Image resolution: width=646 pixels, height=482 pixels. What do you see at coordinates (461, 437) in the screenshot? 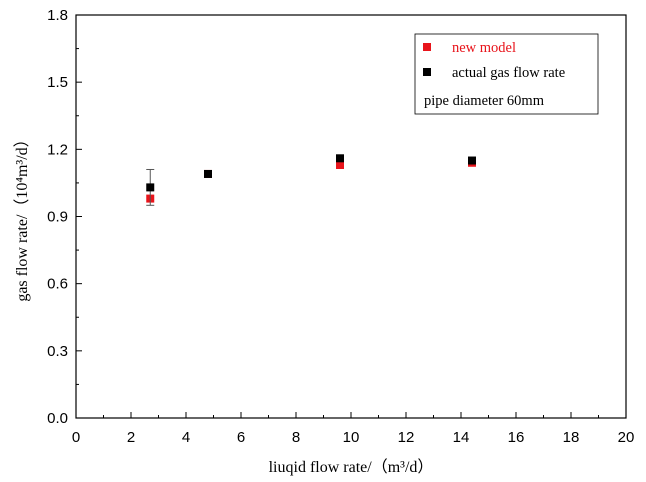
I see `x-tick-label: 14` at bounding box center [461, 437].